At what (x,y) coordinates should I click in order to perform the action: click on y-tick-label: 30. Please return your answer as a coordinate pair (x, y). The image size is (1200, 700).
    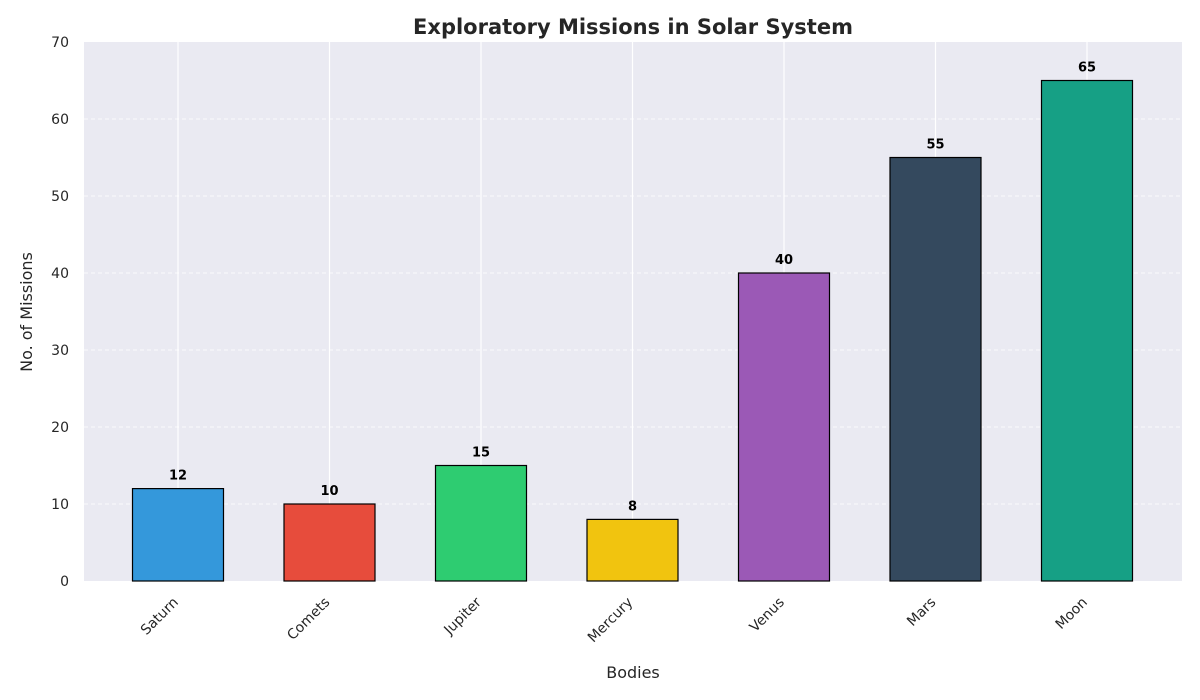
    Looking at the image, I should click on (60, 351).